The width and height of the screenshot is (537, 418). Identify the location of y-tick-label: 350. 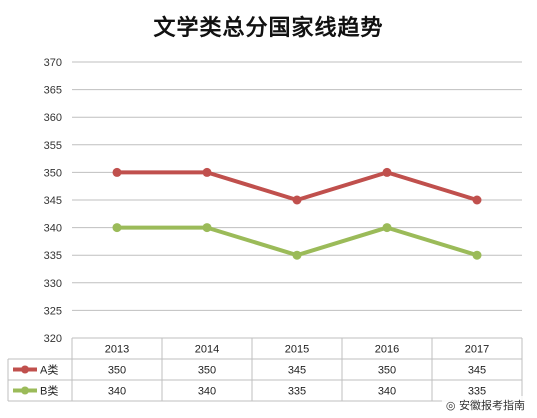
(53, 173).